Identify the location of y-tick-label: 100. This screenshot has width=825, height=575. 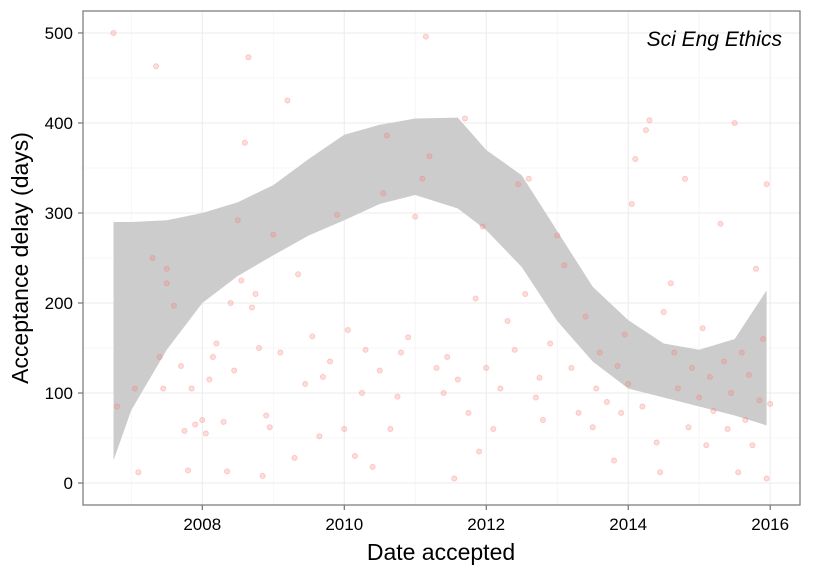
(59, 393).